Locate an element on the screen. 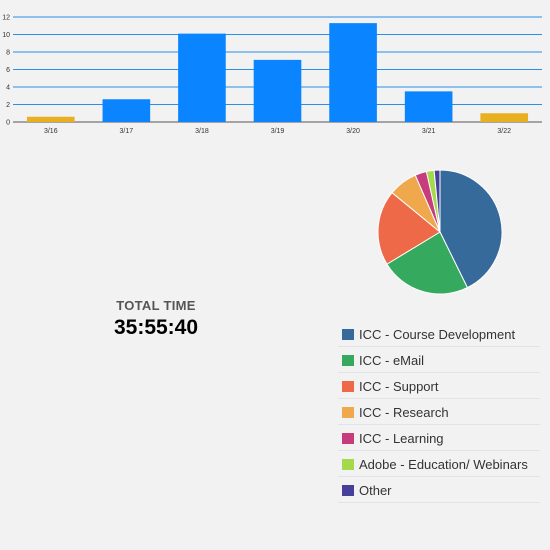 The image size is (550, 550). legend-item: ICC - Learning is located at coordinates (439, 438).